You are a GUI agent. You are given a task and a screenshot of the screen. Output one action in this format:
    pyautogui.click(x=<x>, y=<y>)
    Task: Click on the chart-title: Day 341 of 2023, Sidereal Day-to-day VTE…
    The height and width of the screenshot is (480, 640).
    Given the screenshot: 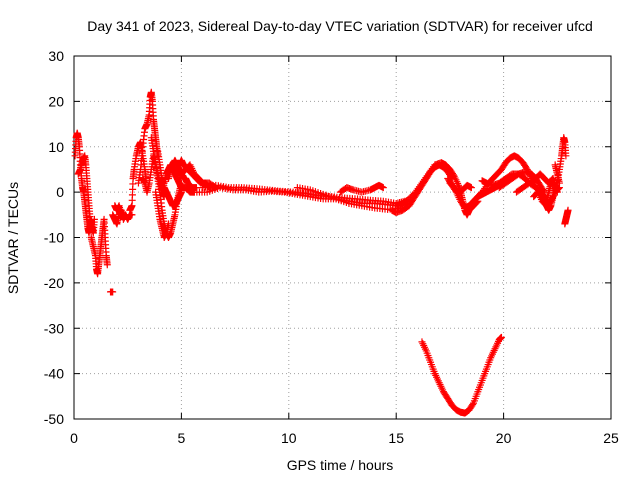 What is the action you would take?
    pyautogui.click(x=340, y=26)
    